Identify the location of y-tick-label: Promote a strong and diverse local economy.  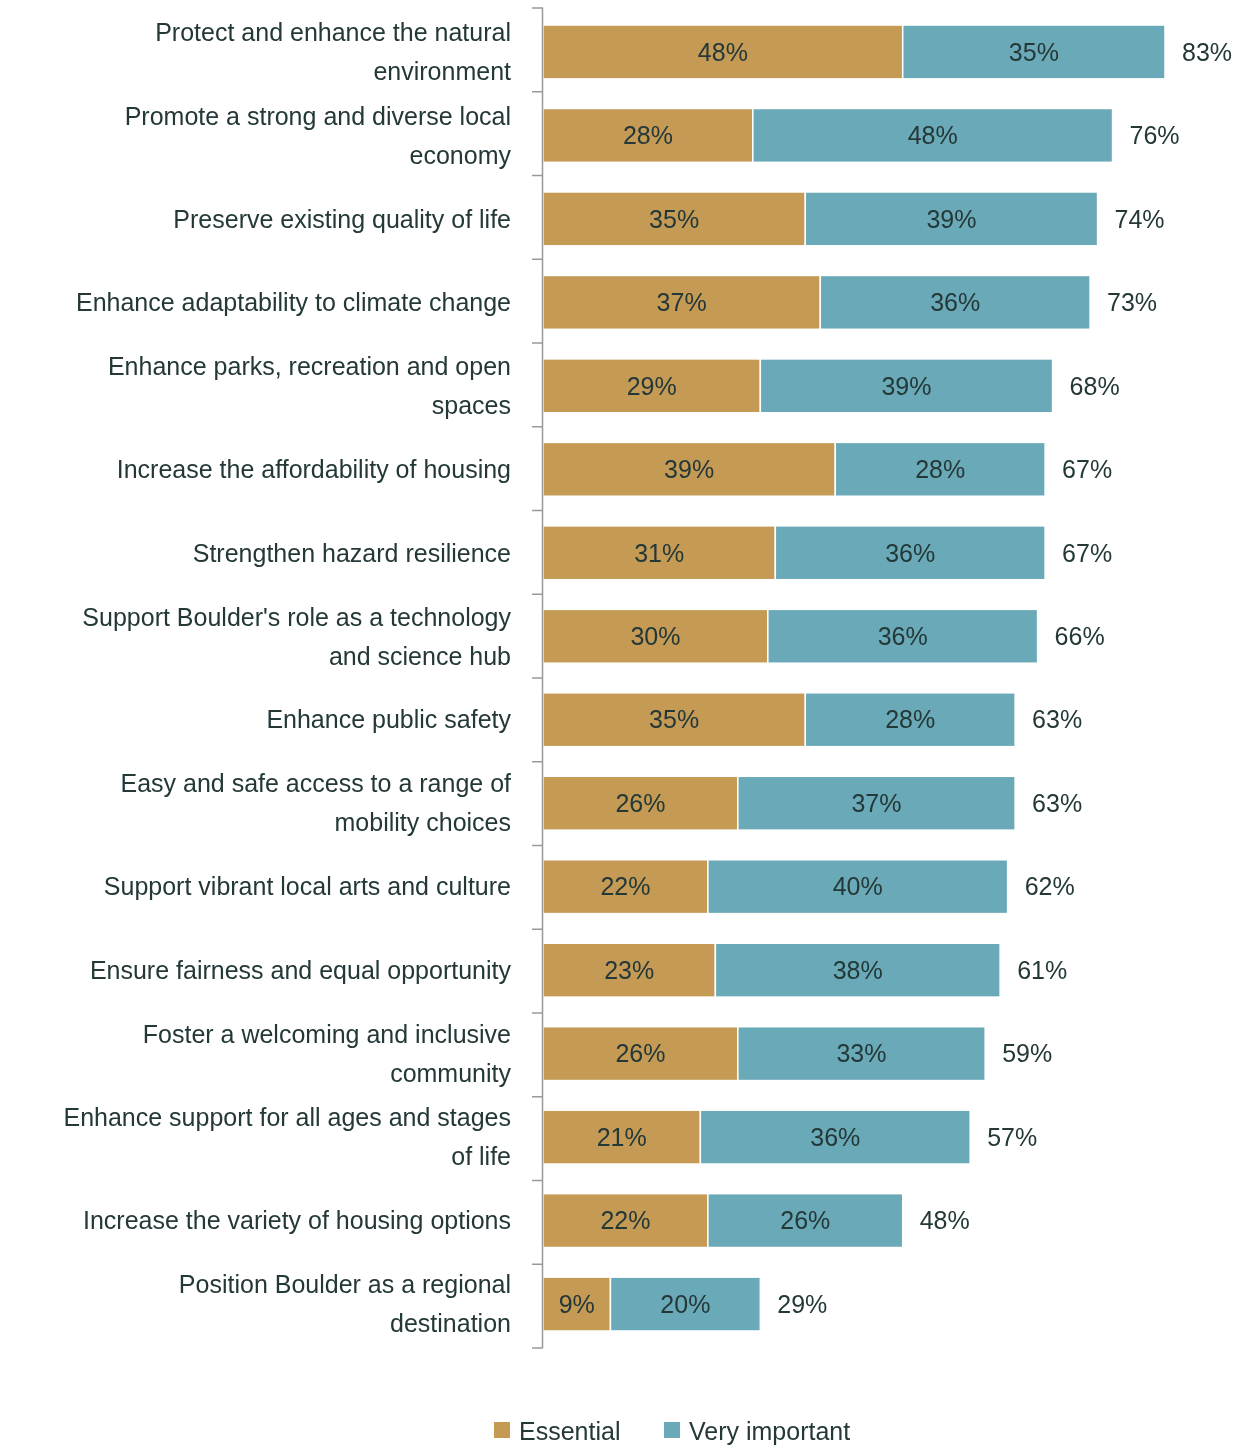
(318, 135).